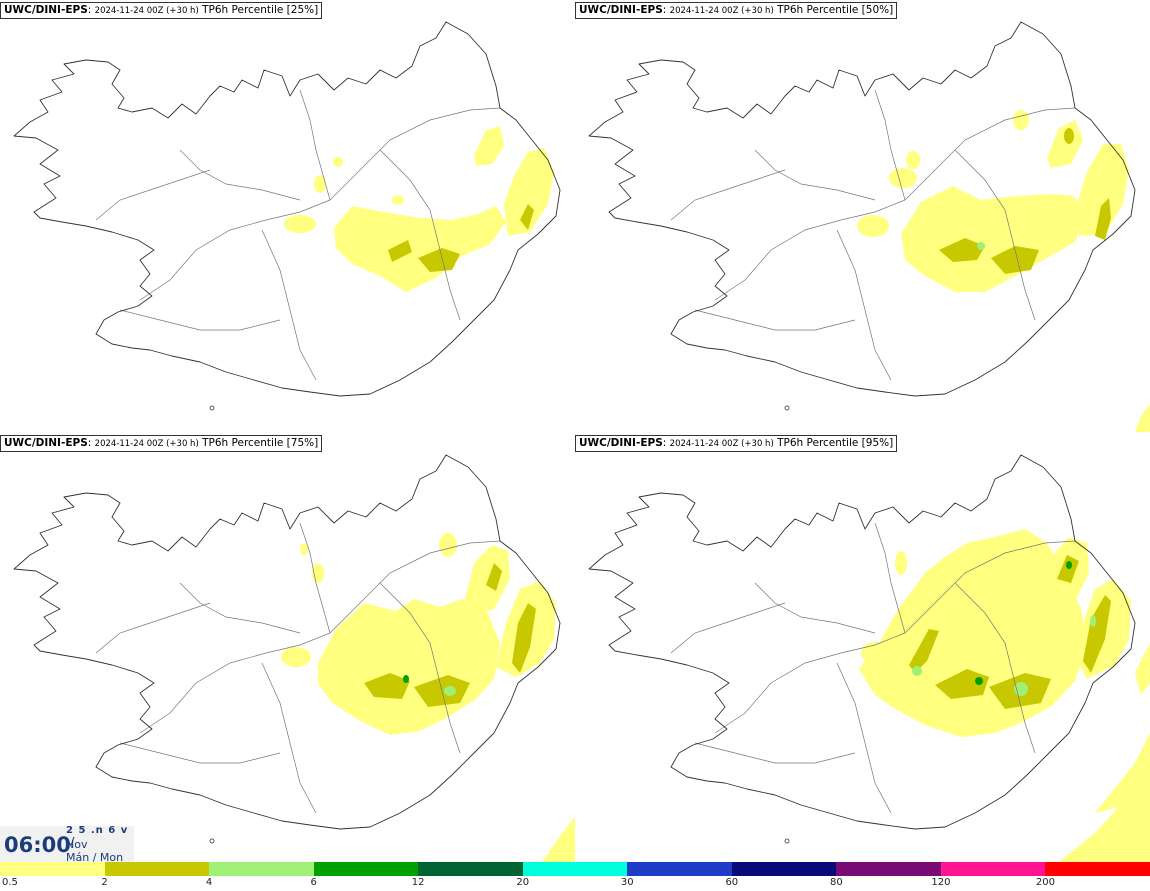 The width and height of the screenshot is (1150, 891). I want to click on valid-time: 06:00, so click(37, 845).